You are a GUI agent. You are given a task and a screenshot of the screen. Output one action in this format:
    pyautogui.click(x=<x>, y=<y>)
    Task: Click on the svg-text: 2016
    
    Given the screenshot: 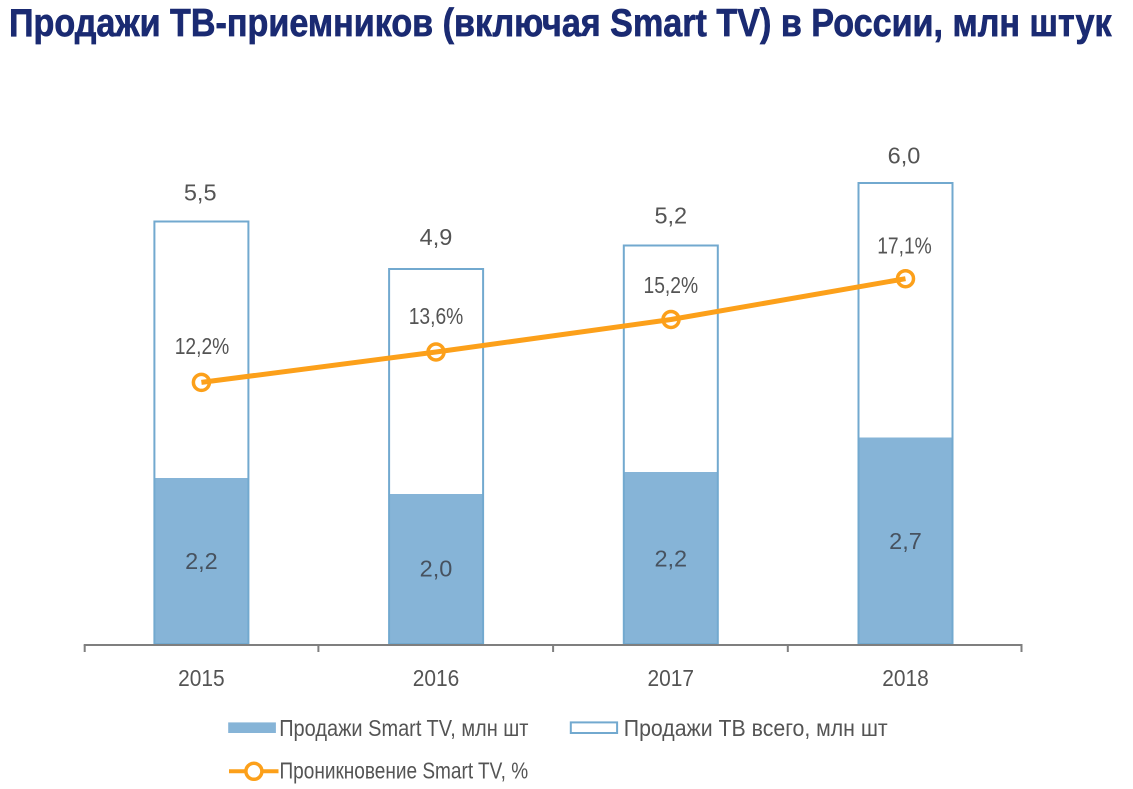 What is the action you would take?
    pyautogui.click(x=436, y=678)
    